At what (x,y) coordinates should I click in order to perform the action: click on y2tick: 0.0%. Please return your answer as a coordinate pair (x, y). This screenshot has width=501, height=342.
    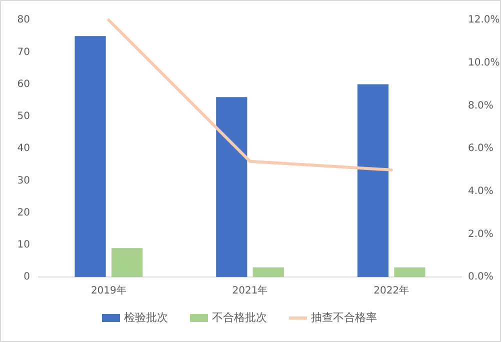
    Looking at the image, I should click on (481, 277).